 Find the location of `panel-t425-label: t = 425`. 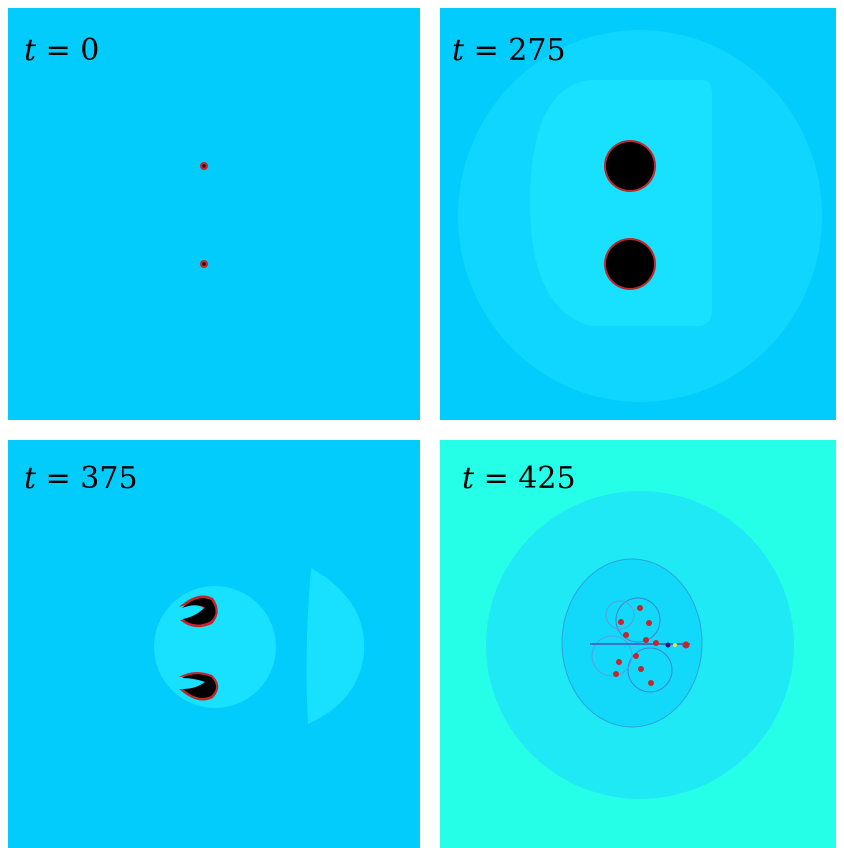

panel-t425-label: t = 425 is located at coordinates (519, 478).